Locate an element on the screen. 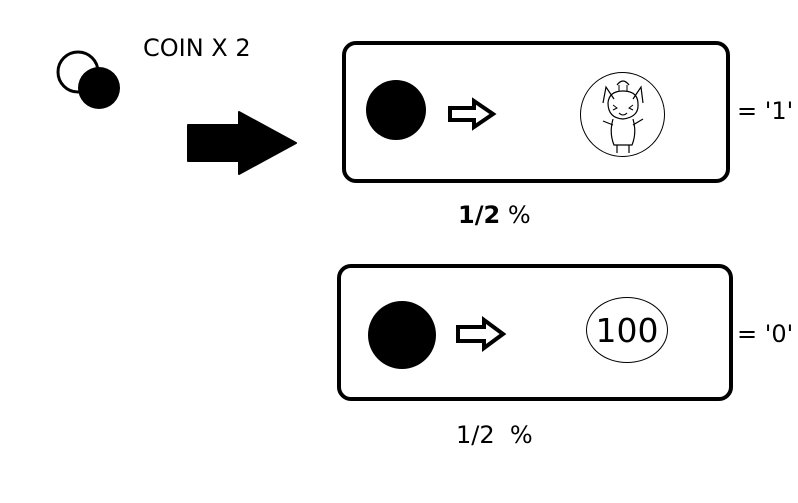 The height and width of the screenshot is (503, 798). outcome-2-probability: 1/2 % is located at coordinates (494, 435).